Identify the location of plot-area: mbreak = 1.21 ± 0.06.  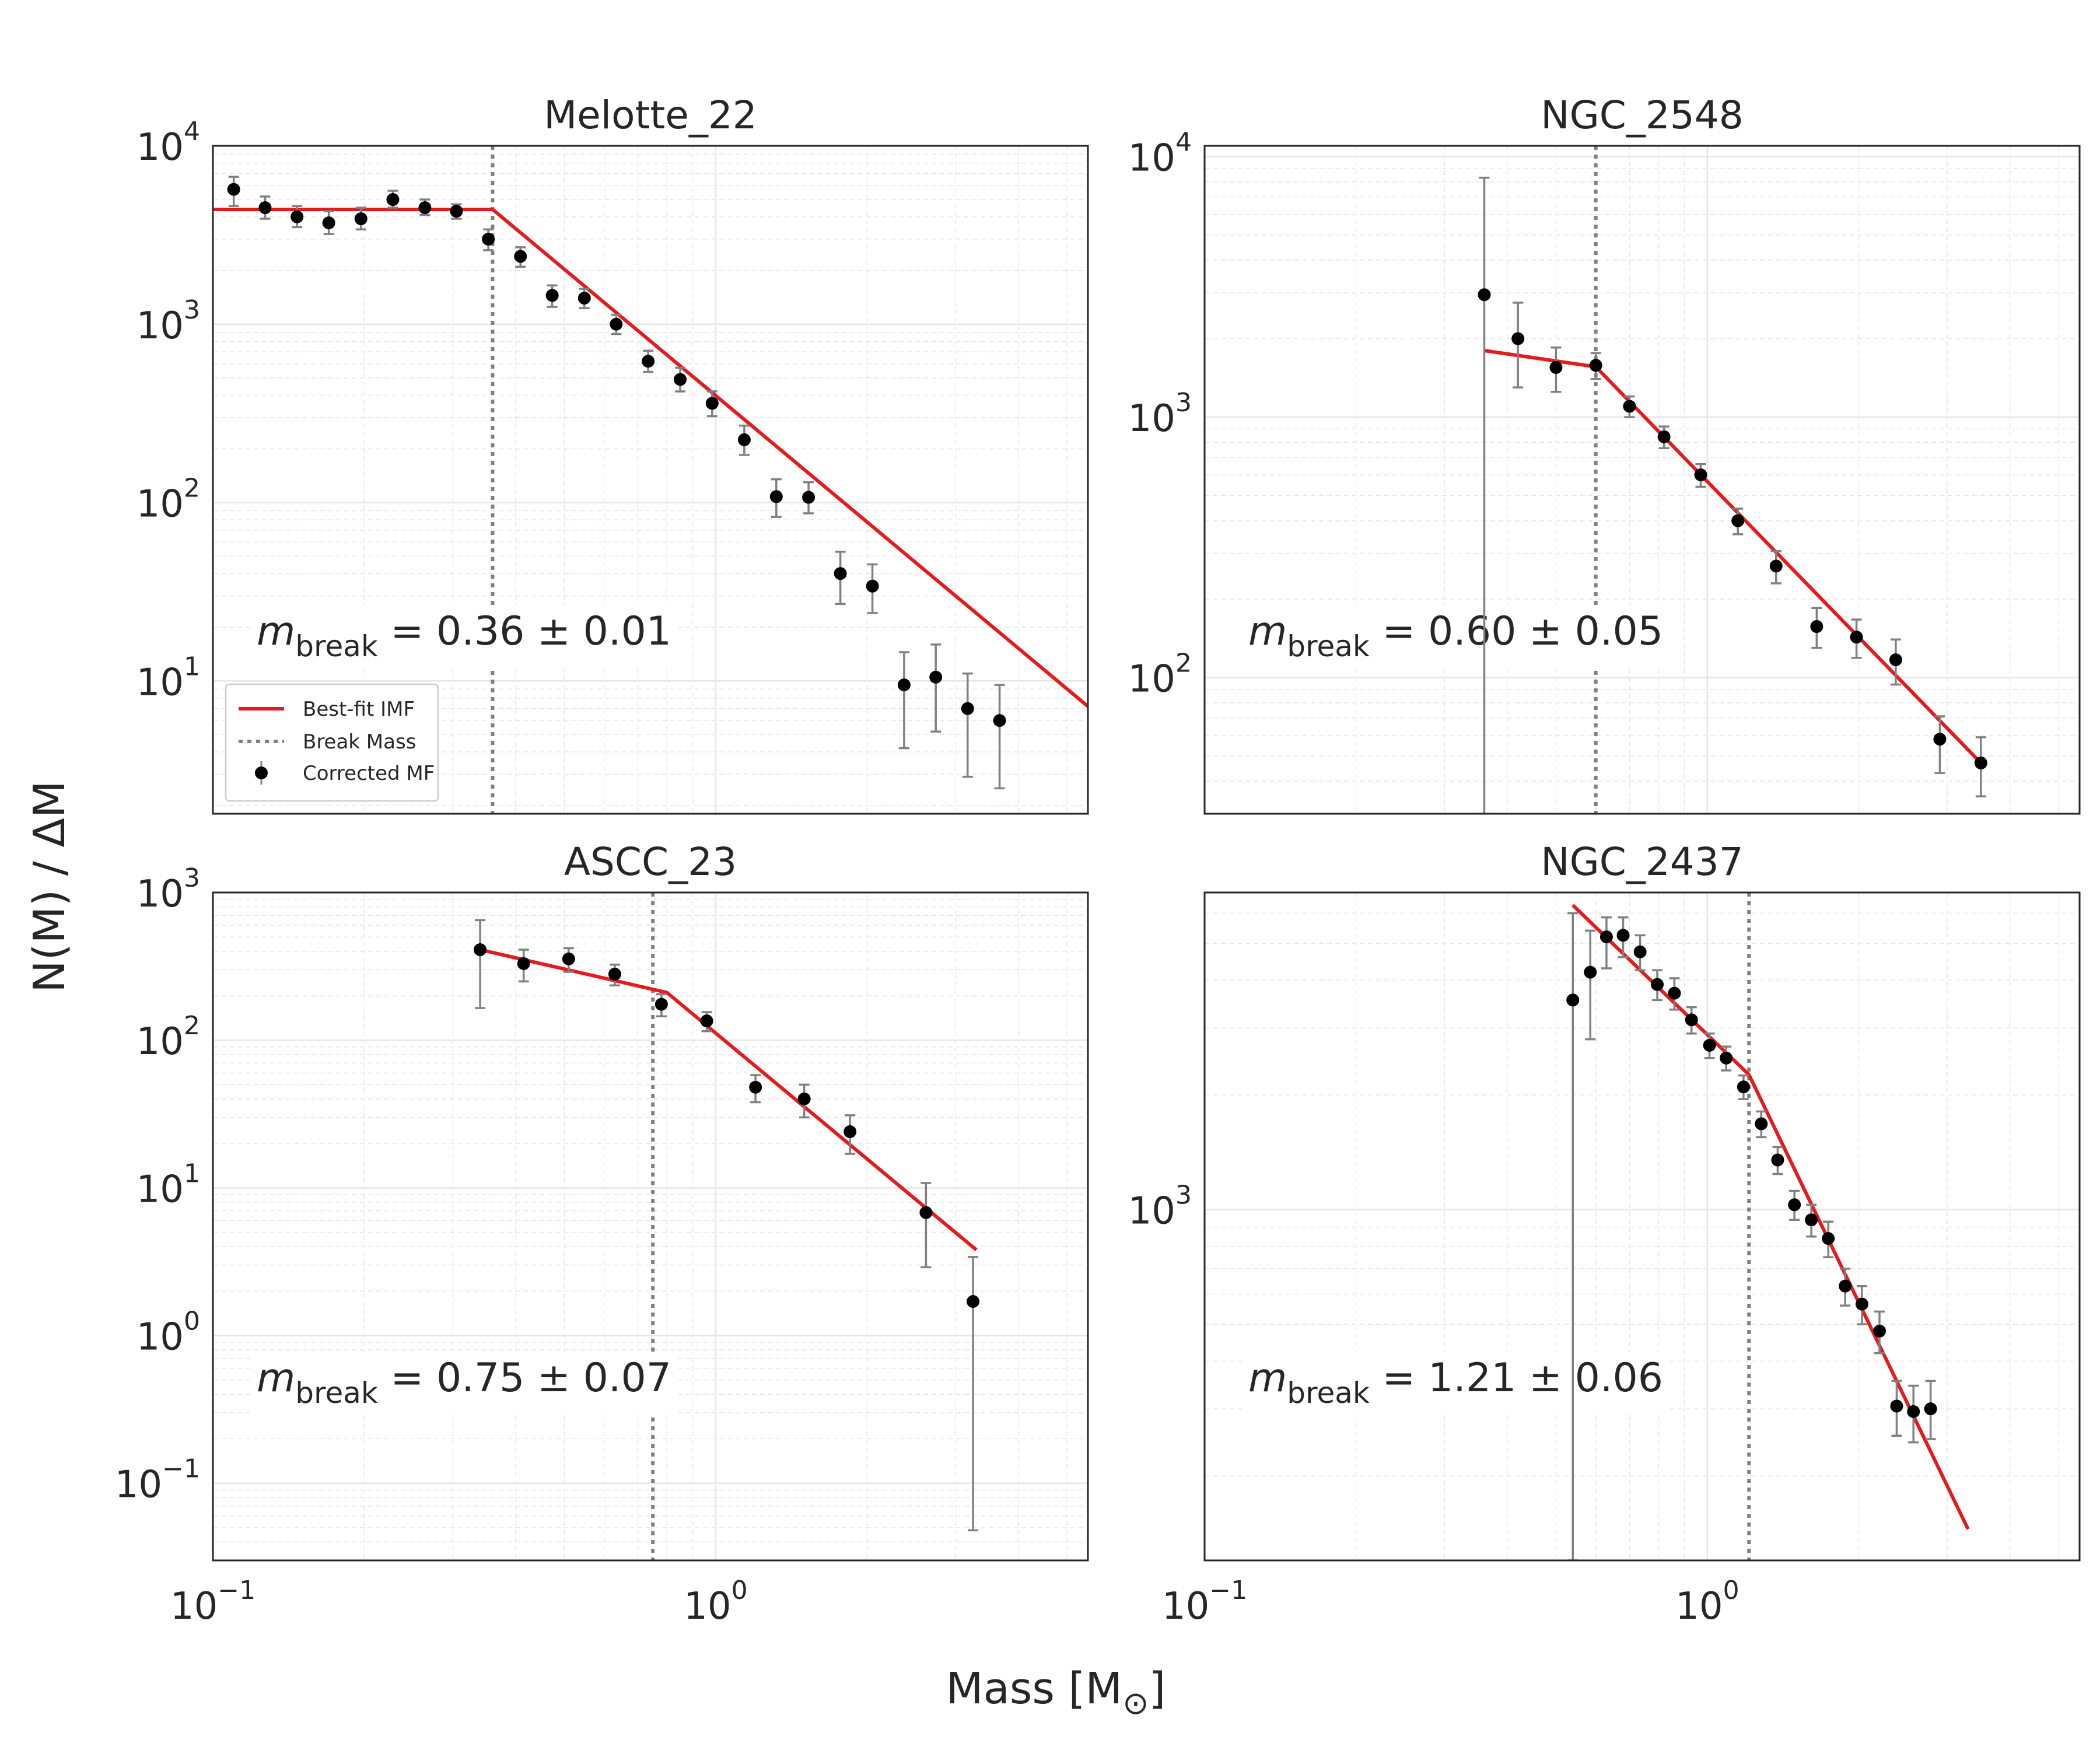
(1607, 1226).